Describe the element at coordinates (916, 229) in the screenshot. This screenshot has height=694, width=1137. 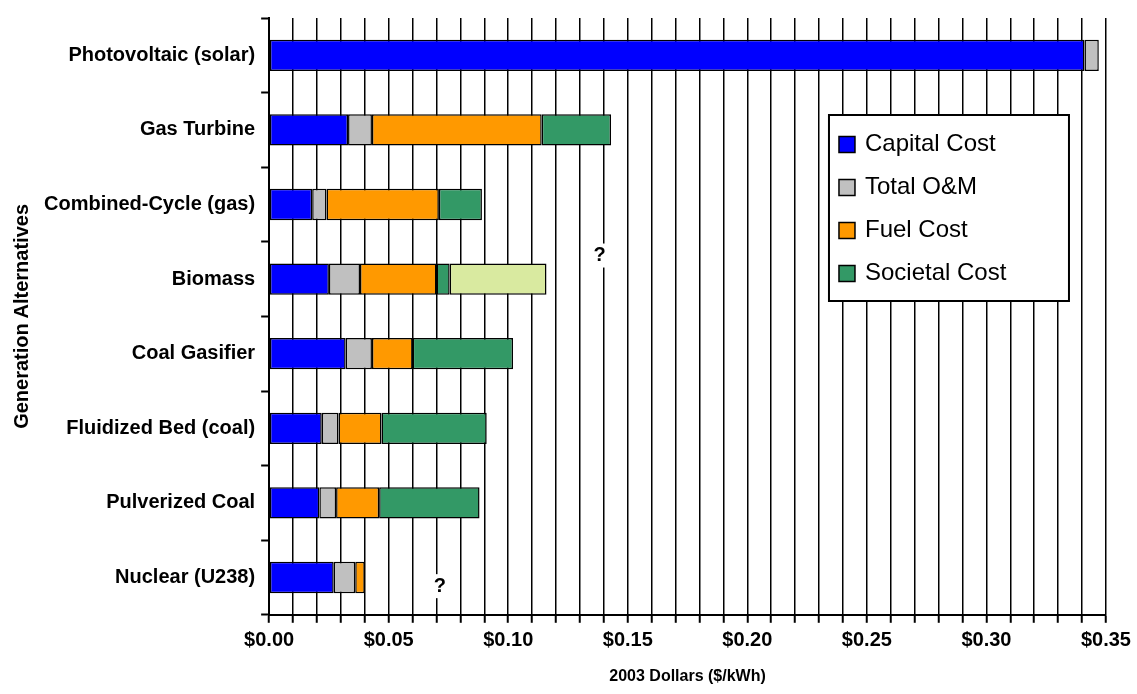
I see `legend-label: Fuel Cost` at that location.